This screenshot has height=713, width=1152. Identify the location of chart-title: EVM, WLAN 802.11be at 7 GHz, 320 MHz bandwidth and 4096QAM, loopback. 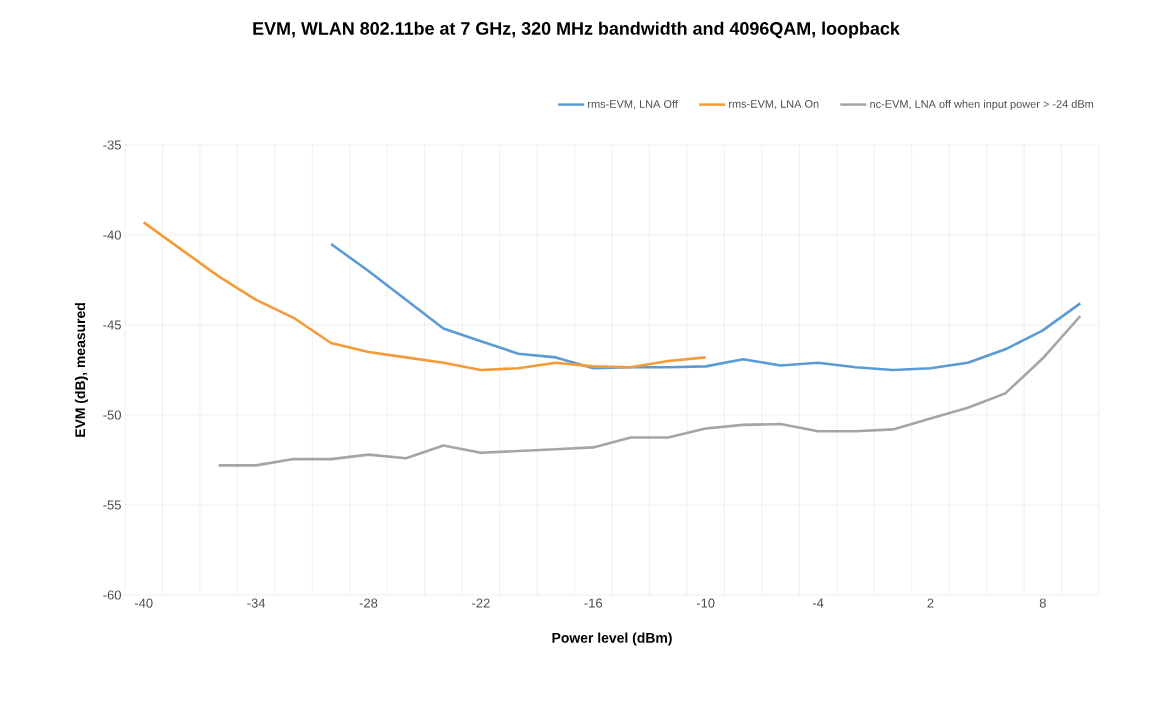
(576, 30).